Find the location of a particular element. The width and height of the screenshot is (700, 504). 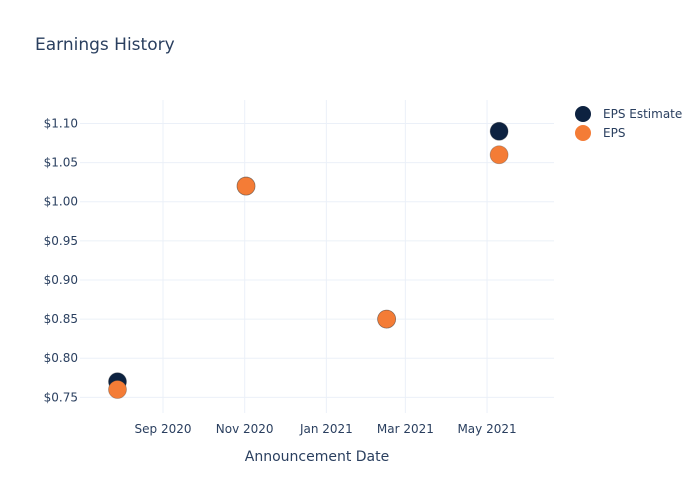

y-tick-label: $1.00 is located at coordinates (61, 202).